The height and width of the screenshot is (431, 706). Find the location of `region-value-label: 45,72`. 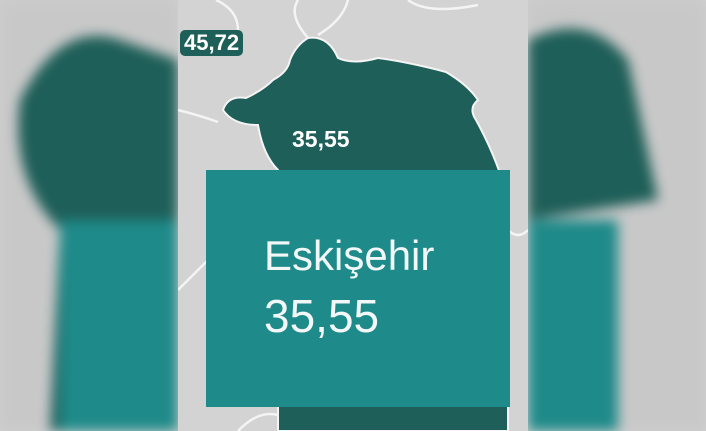

region-value-label: 45,72 is located at coordinates (212, 43).